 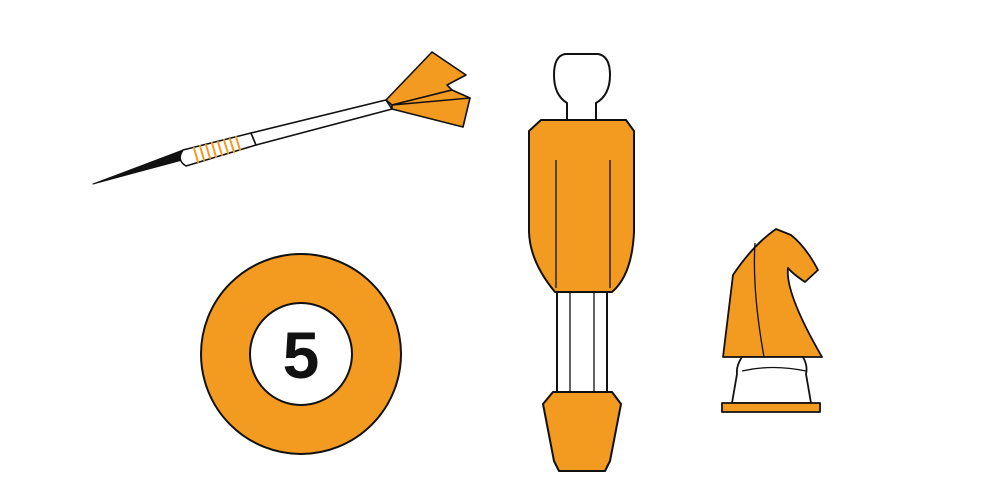 I want to click on dart-icon, so click(x=281, y=118).